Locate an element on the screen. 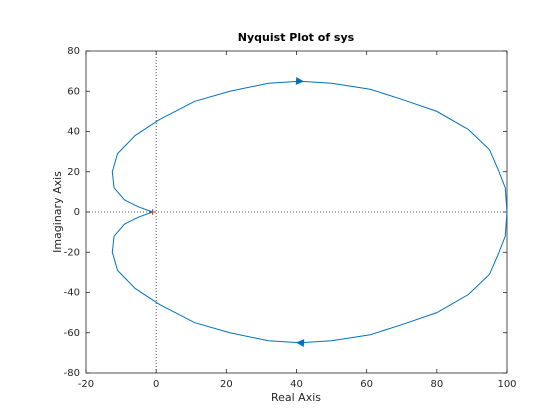 This screenshot has height=420, width=560. x-tick-label: 40 is located at coordinates (296, 384).